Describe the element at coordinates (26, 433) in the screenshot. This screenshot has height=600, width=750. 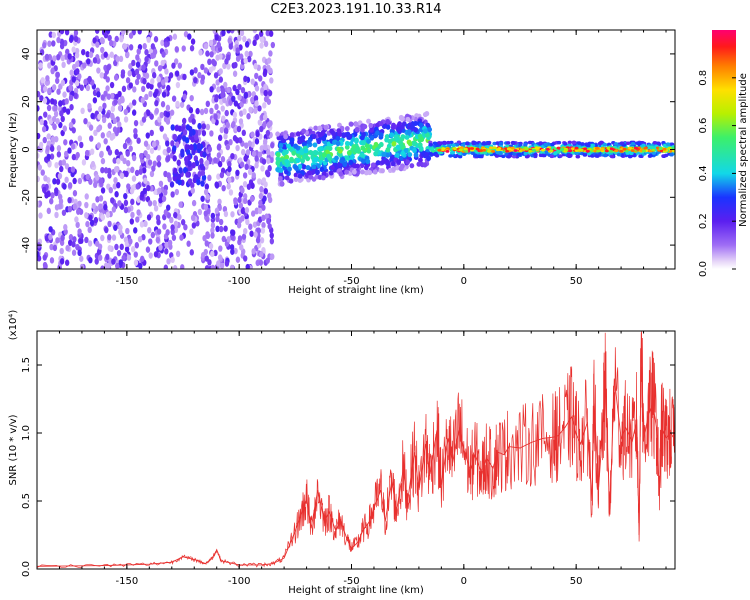
I see `y-tick-label: 1.0` at that location.